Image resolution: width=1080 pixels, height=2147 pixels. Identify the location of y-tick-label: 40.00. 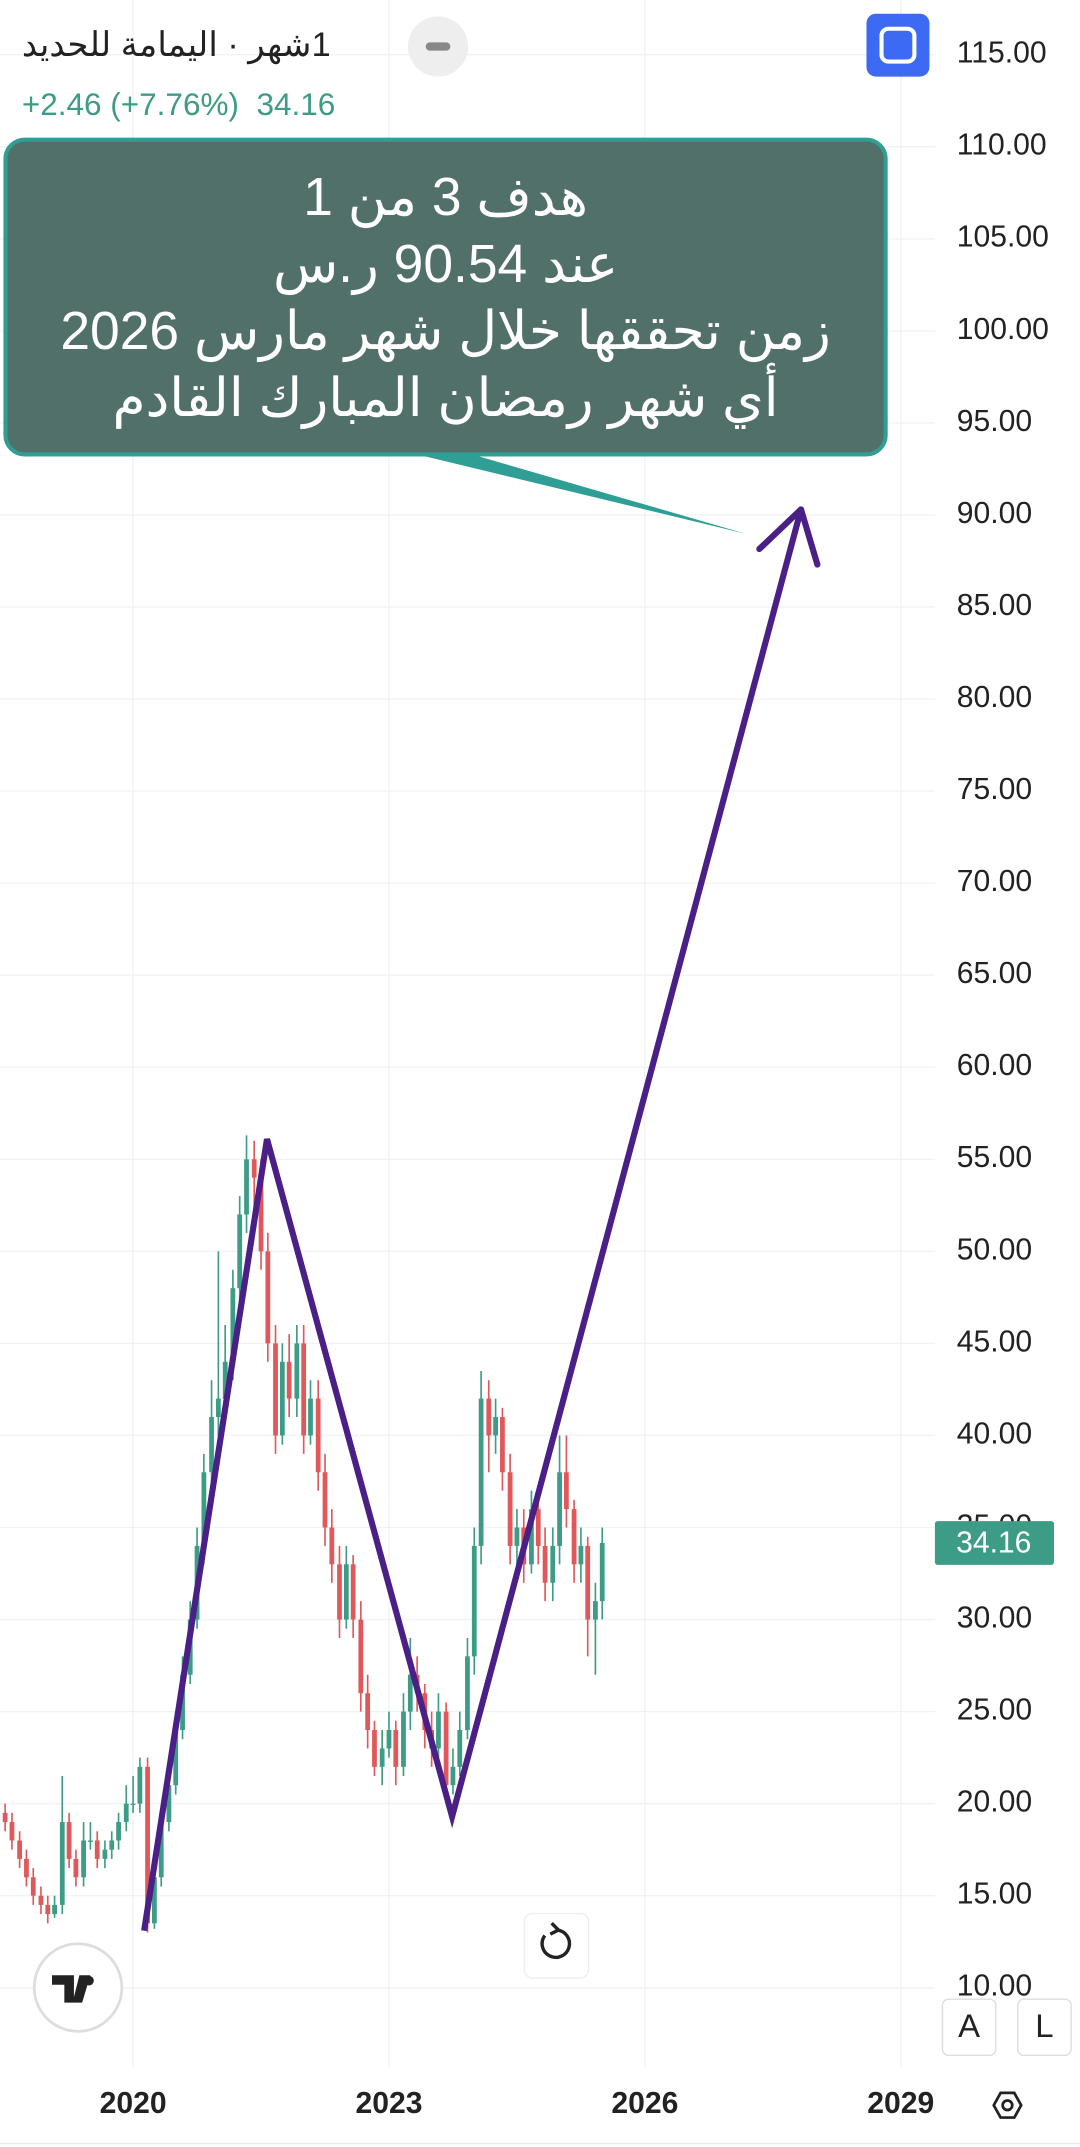
(994, 1433).